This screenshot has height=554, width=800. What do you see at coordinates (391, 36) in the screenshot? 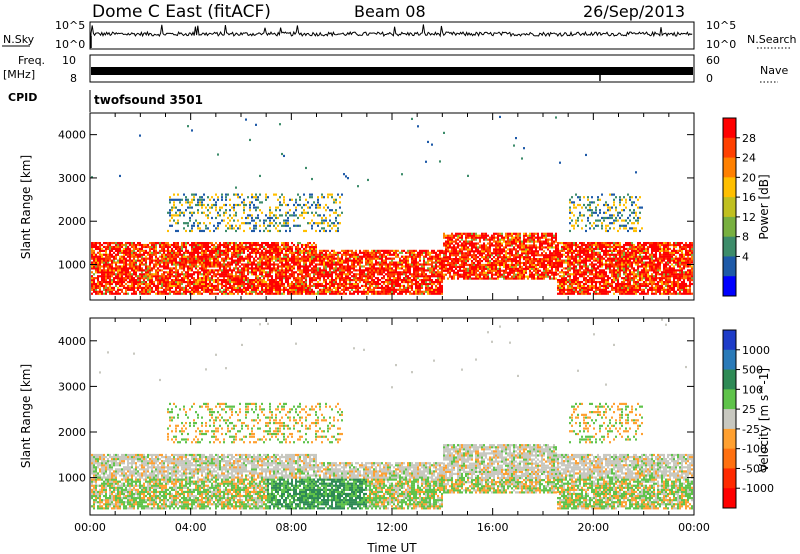
I see `nsky-trace` at bounding box center [391, 36].